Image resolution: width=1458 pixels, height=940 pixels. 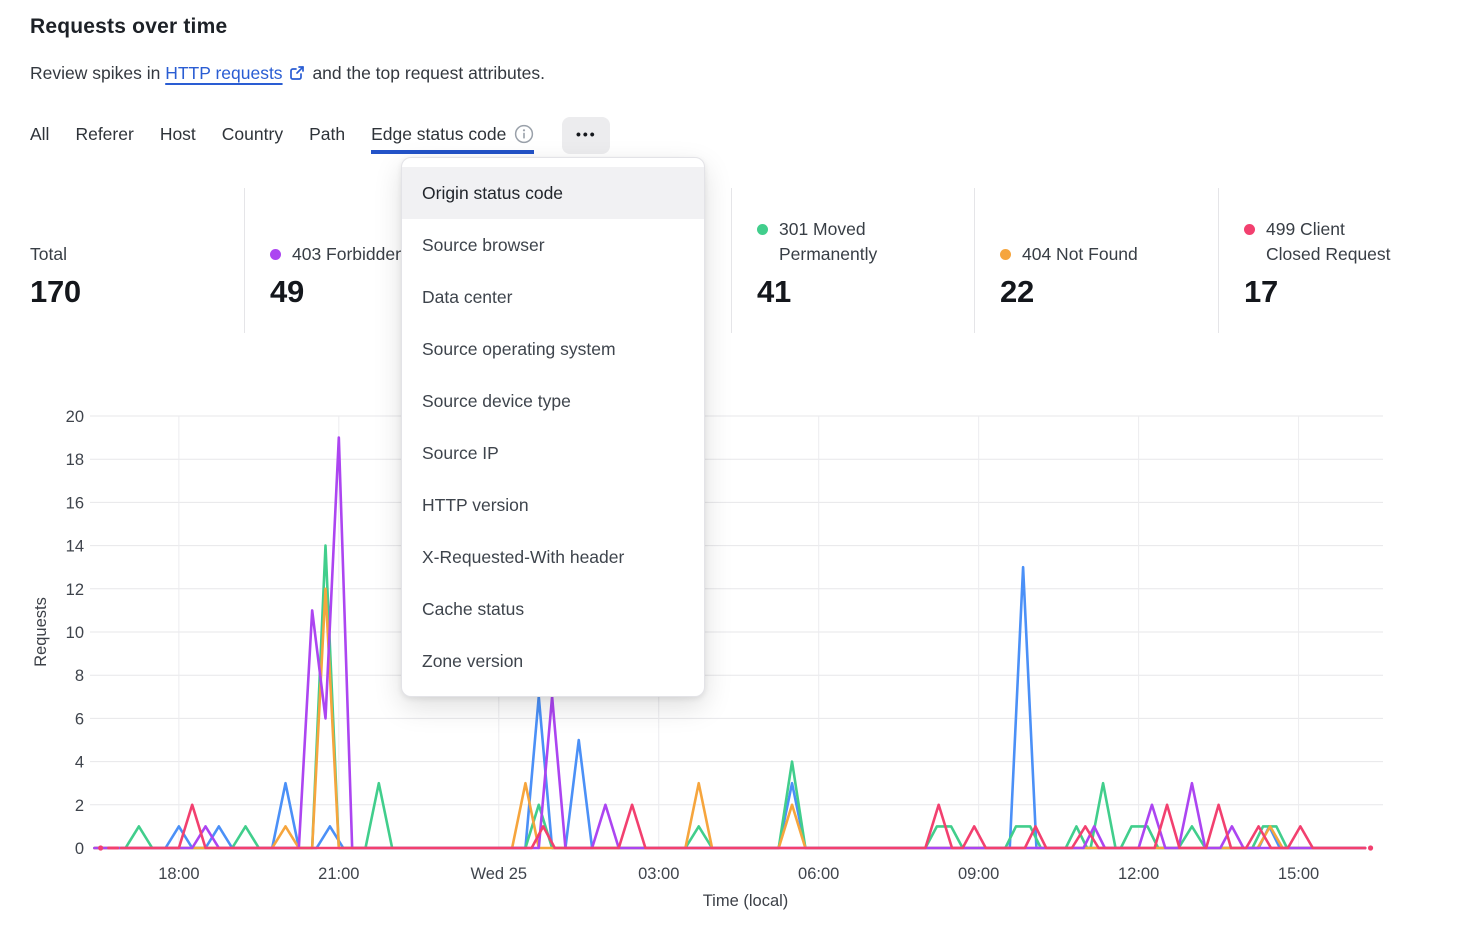 I want to click on active-tab-underline, so click(x=453, y=152).